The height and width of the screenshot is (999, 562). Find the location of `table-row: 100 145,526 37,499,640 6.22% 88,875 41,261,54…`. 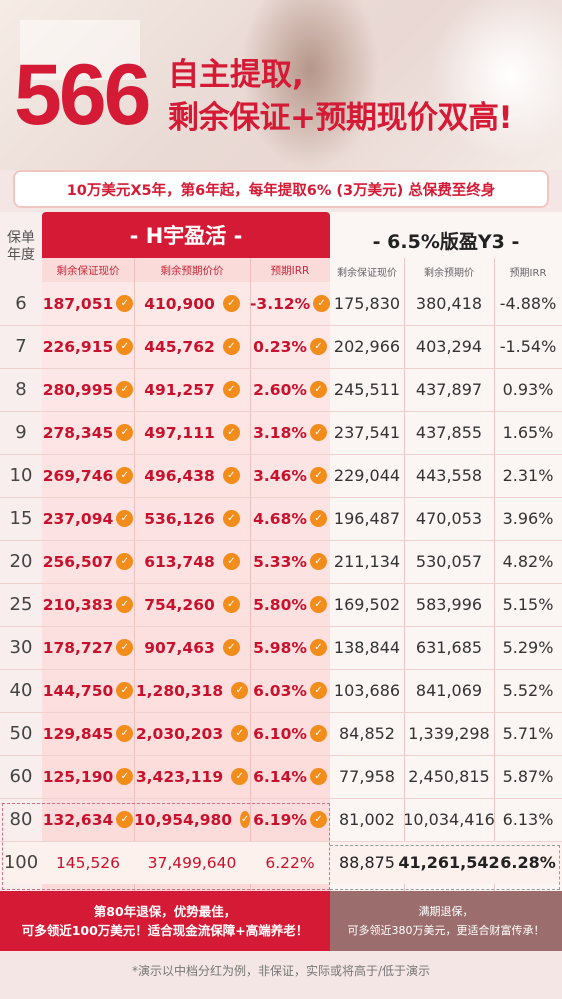

table-row: 100 145,526 37,499,640 6.22% 88,875 41,261,54… is located at coordinates (281, 862).